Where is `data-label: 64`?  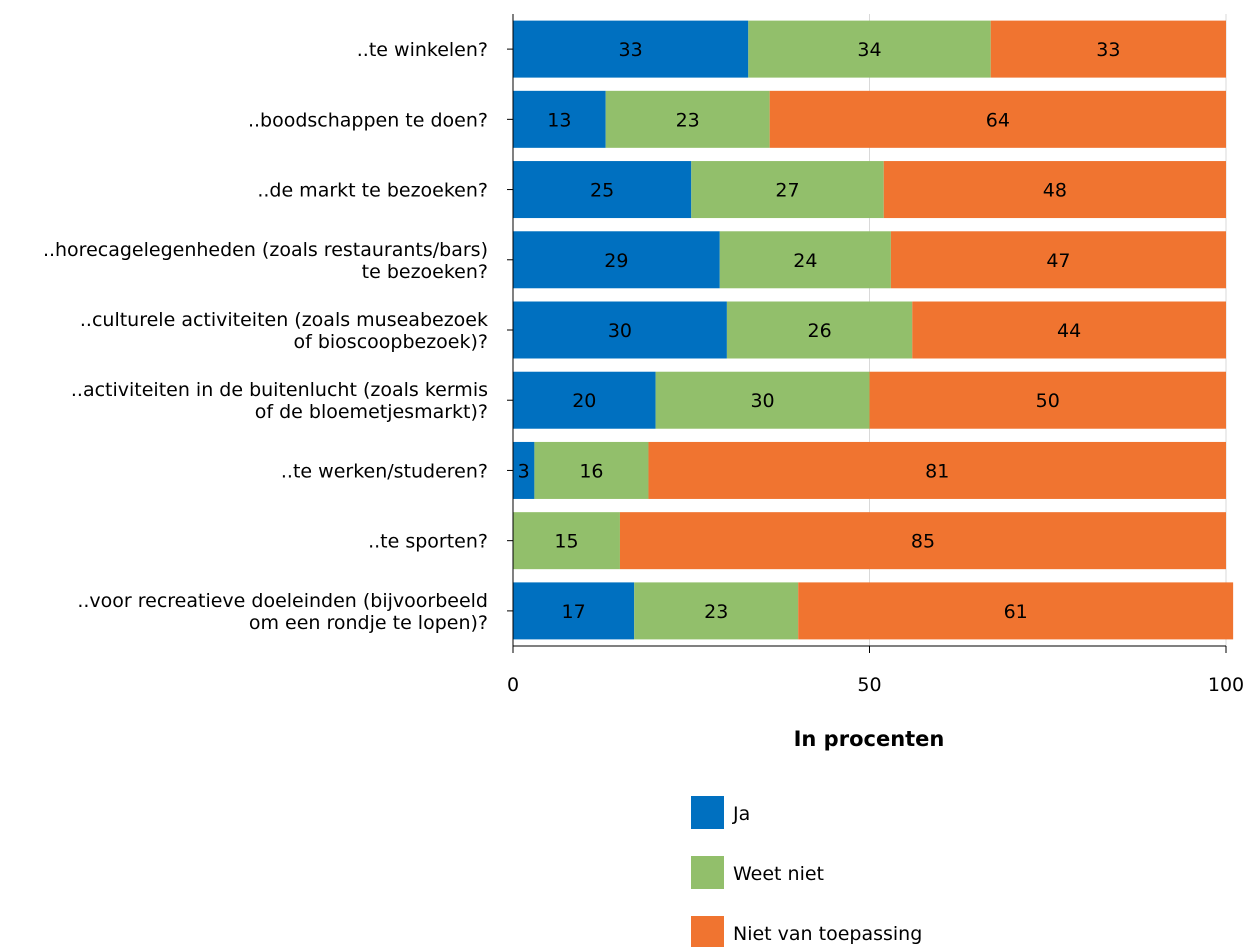 data-label: 64 is located at coordinates (998, 120).